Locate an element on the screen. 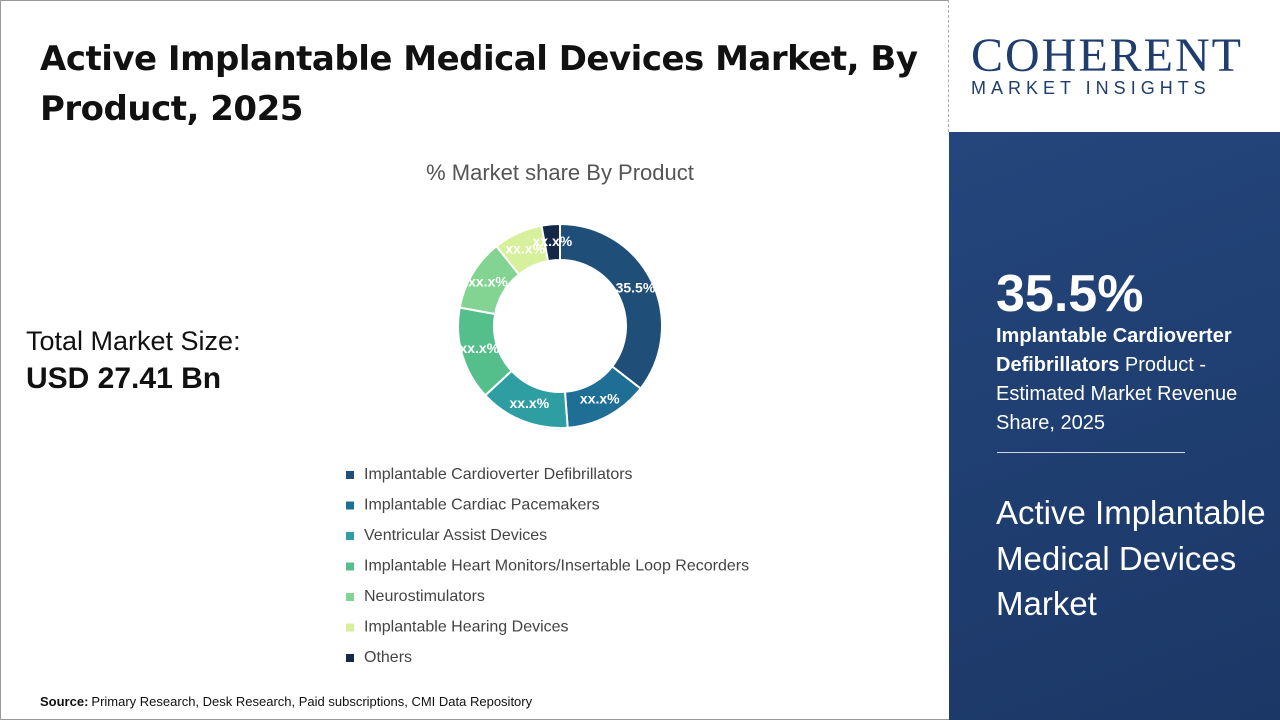 The image size is (1280, 720). total-market-label: Total Market Size: is located at coordinates (133, 341).